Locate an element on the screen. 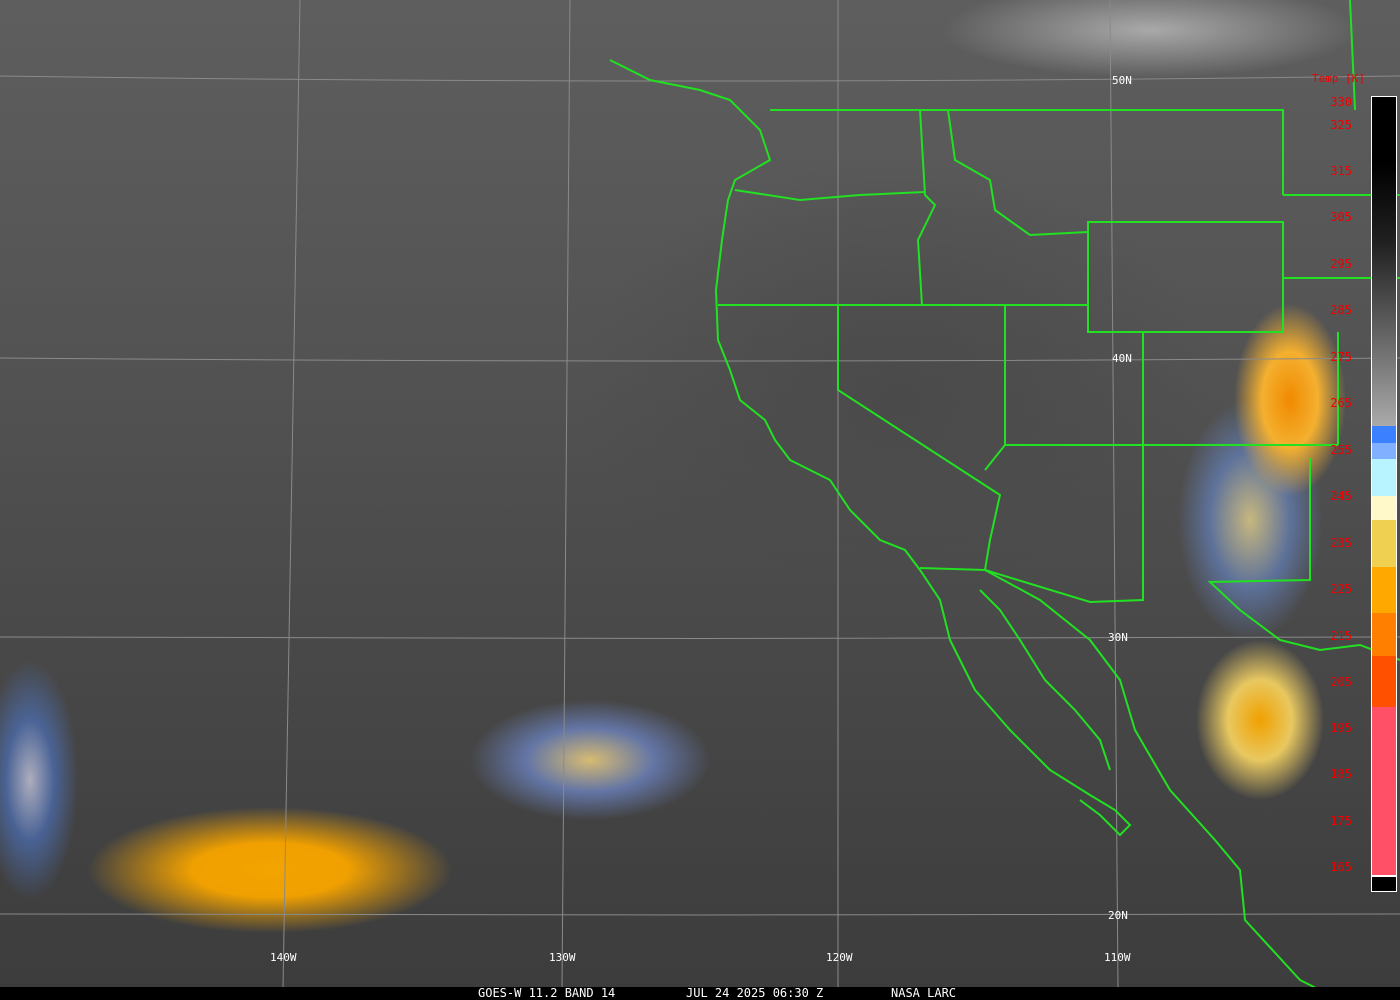  colorbar-segment-orange is located at coordinates (1384, 634).